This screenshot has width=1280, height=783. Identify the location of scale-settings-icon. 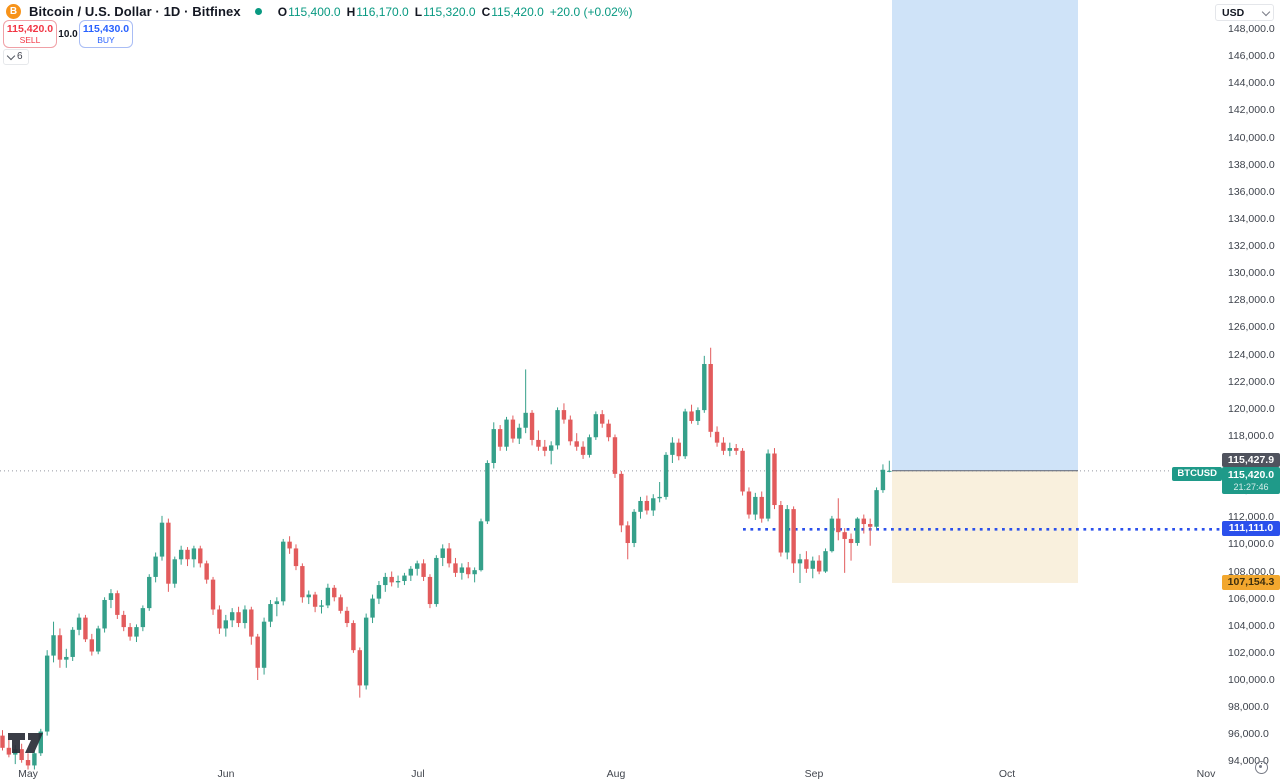
(1261, 767).